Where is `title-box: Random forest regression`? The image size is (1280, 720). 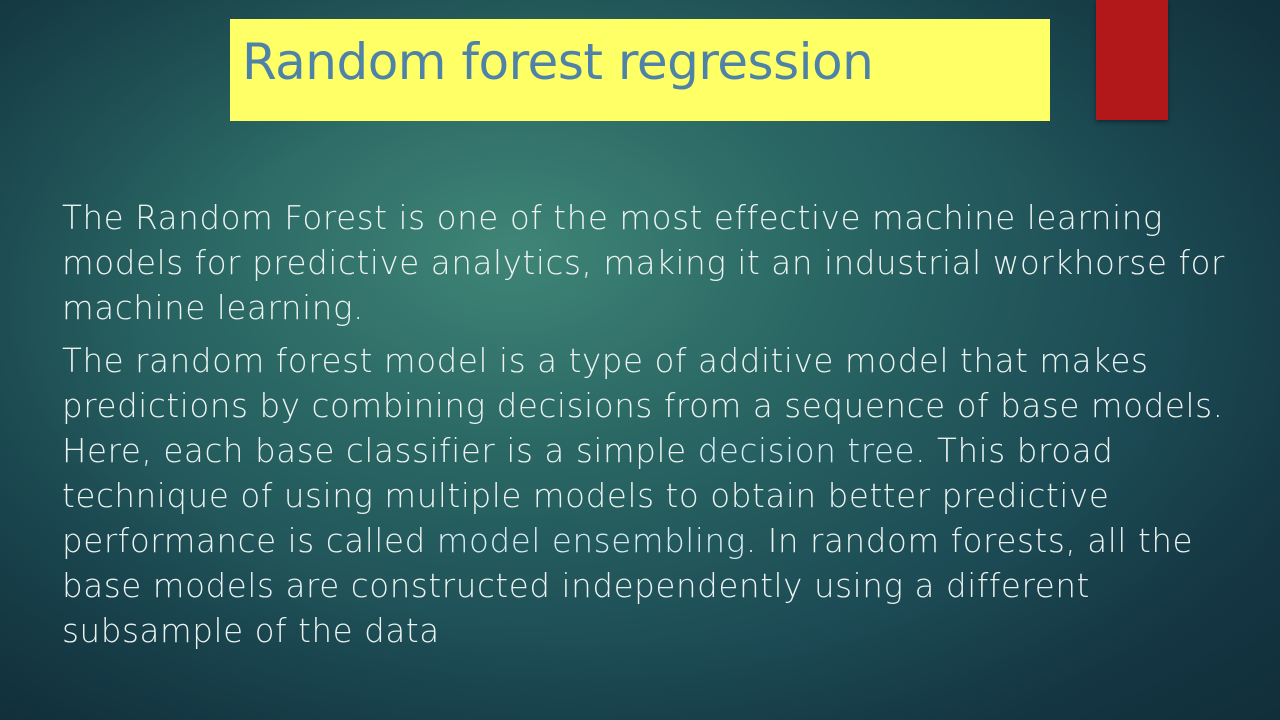 title-box: Random forest regression is located at coordinates (640, 70).